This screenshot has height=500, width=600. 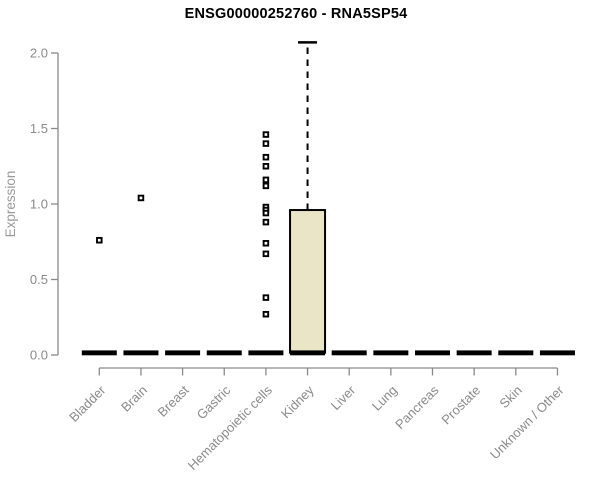 What do you see at coordinates (343, 397) in the screenshot?
I see `x-tick-label-liver: Liver` at bounding box center [343, 397].